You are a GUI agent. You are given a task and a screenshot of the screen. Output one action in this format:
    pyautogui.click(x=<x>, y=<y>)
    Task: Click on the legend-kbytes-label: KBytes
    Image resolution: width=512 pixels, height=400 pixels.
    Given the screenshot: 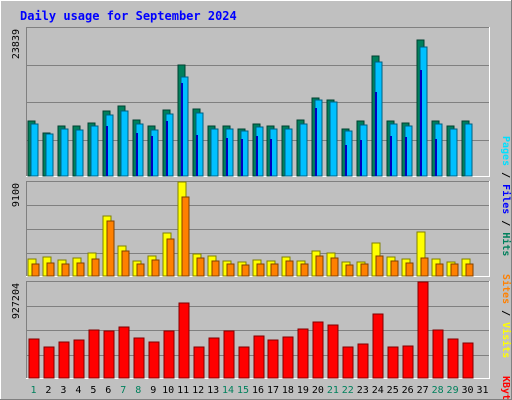 What is the action you would take?
    pyautogui.click(x=505, y=388)
    